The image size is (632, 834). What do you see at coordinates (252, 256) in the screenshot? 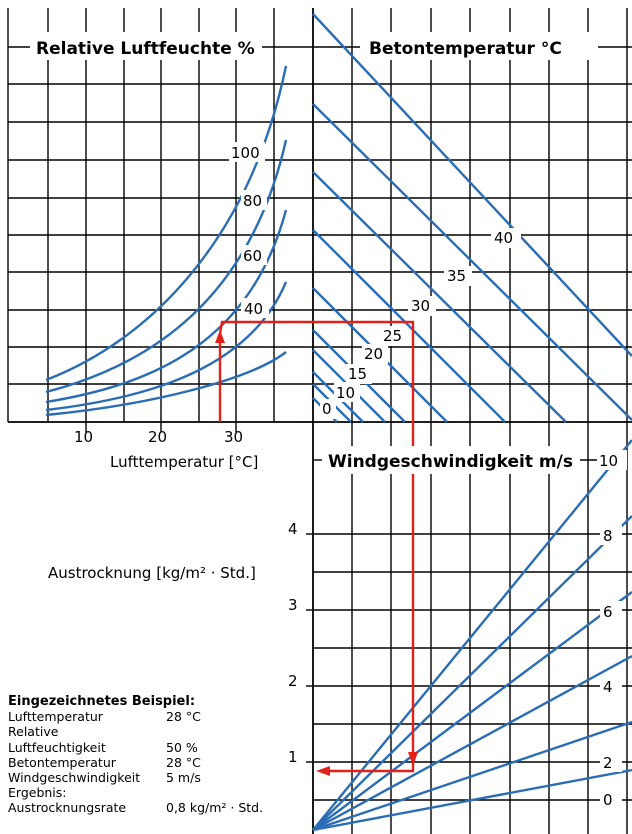
I see `humidity-label-60: 60` at bounding box center [252, 256].